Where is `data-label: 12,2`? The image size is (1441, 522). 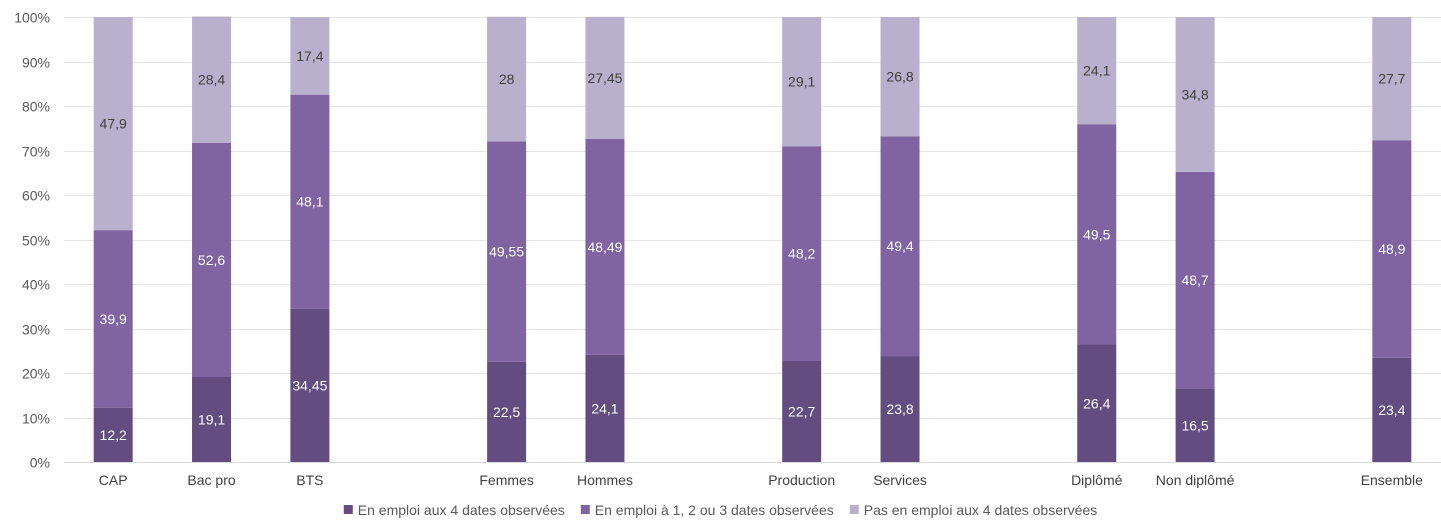 data-label: 12,2 is located at coordinates (113, 435).